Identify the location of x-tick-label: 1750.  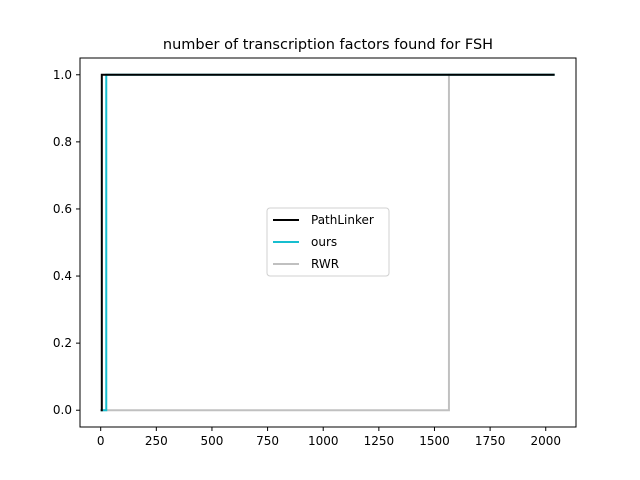
(490, 441).